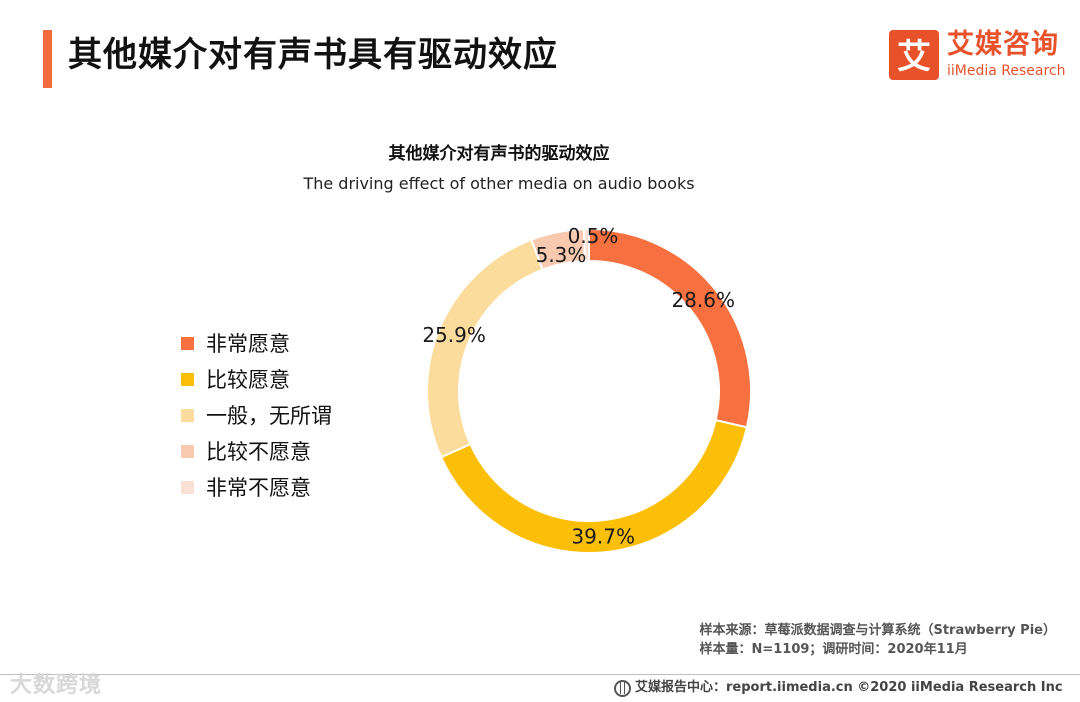 This screenshot has height=702, width=1080. What do you see at coordinates (269, 416) in the screenshot?
I see `legend-label: 一般，无所谓` at bounding box center [269, 416].